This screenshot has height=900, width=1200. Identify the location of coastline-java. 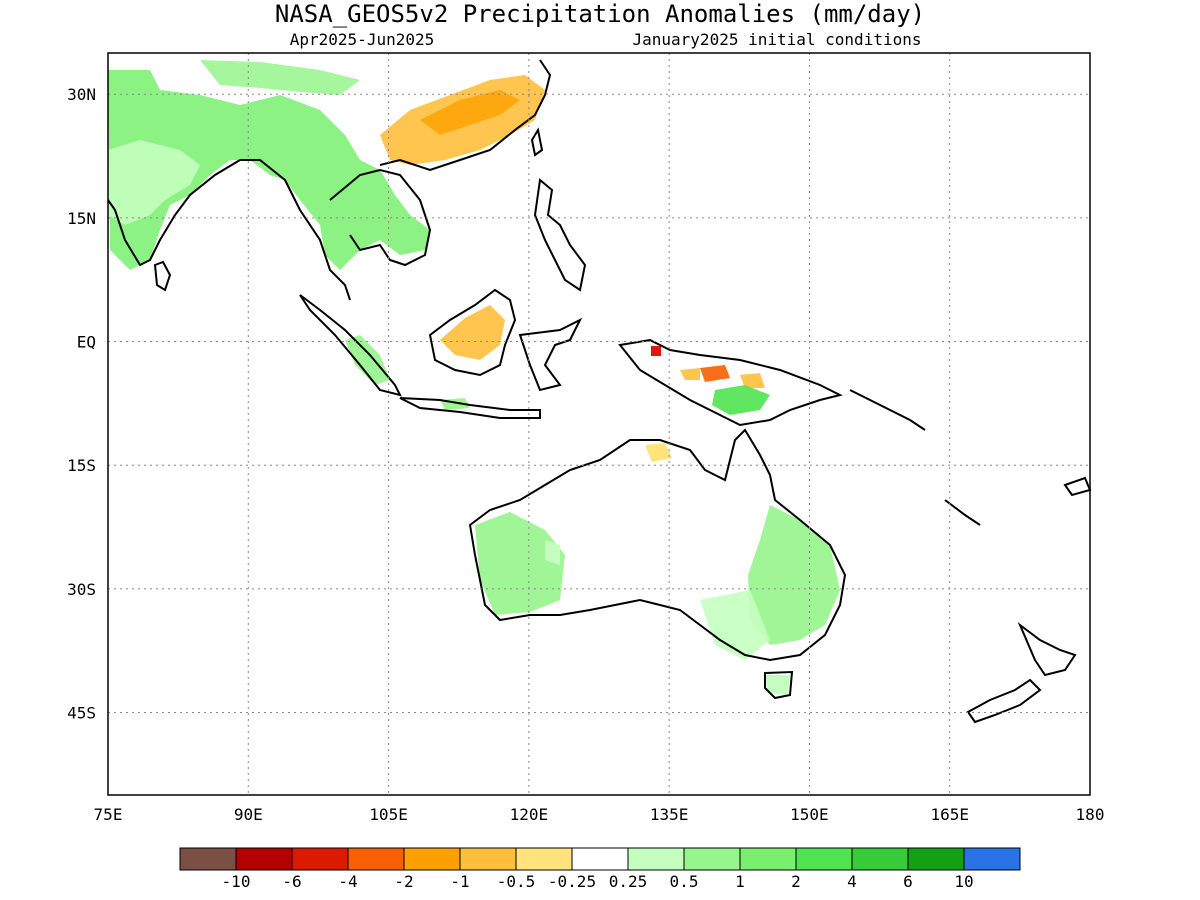
(470, 408).